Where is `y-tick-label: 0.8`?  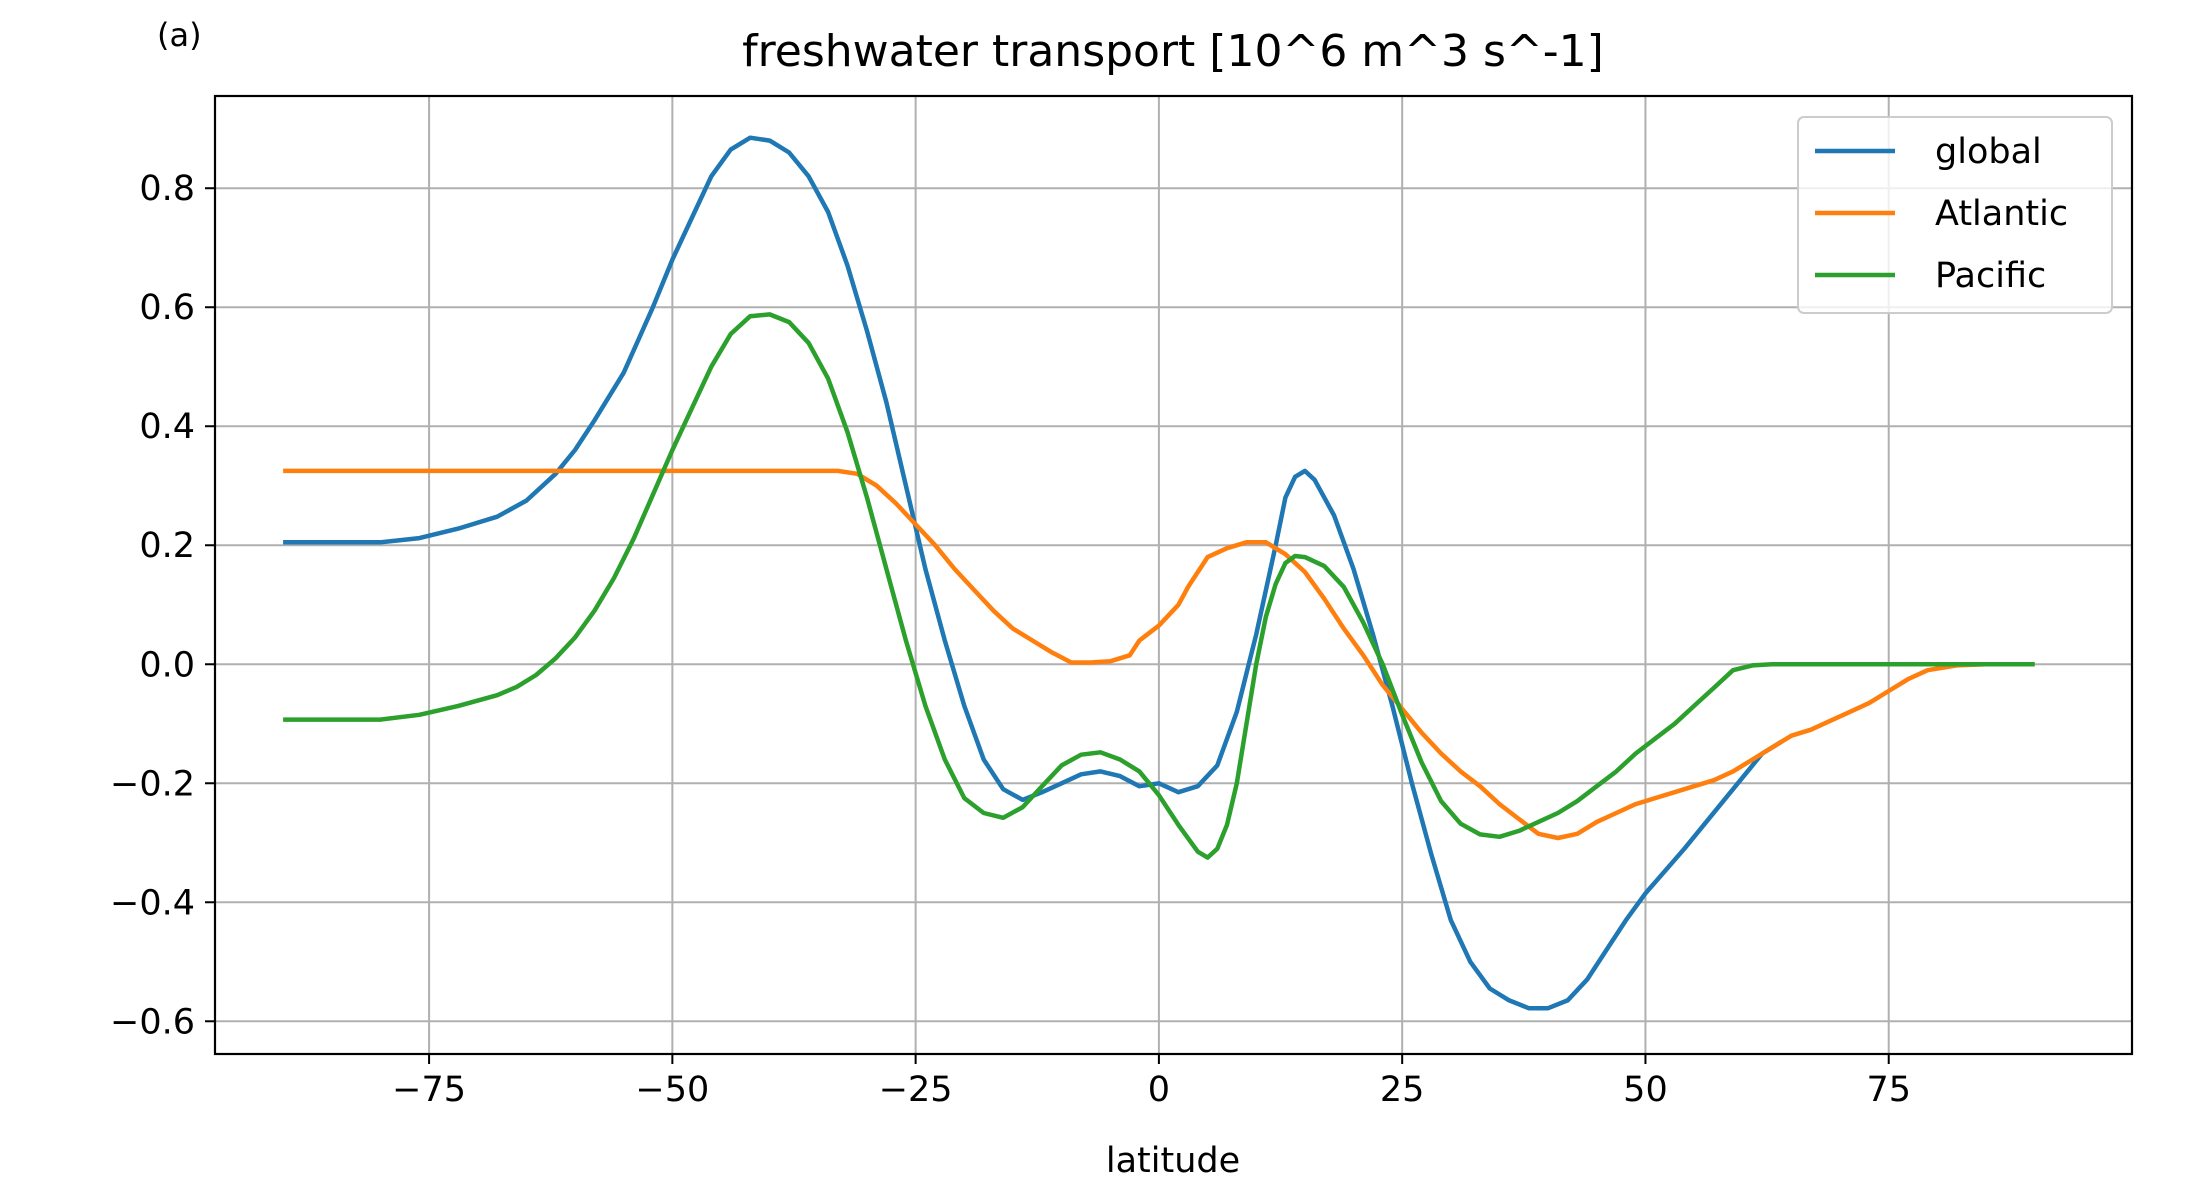
y-tick-label: 0.8 is located at coordinates (167, 189).